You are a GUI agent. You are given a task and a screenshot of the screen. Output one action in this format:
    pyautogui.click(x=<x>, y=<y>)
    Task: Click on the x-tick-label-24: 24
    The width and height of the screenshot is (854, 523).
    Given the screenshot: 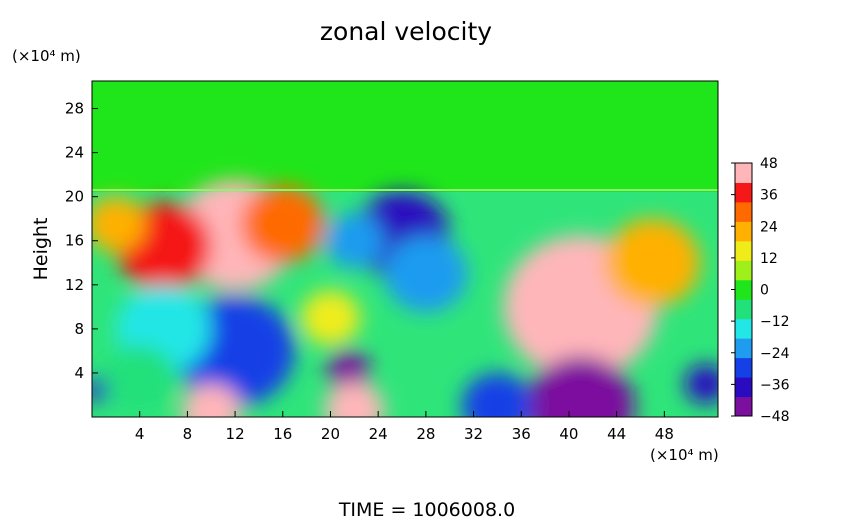 What is the action you would take?
    pyautogui.click(x=378, y=434)
    